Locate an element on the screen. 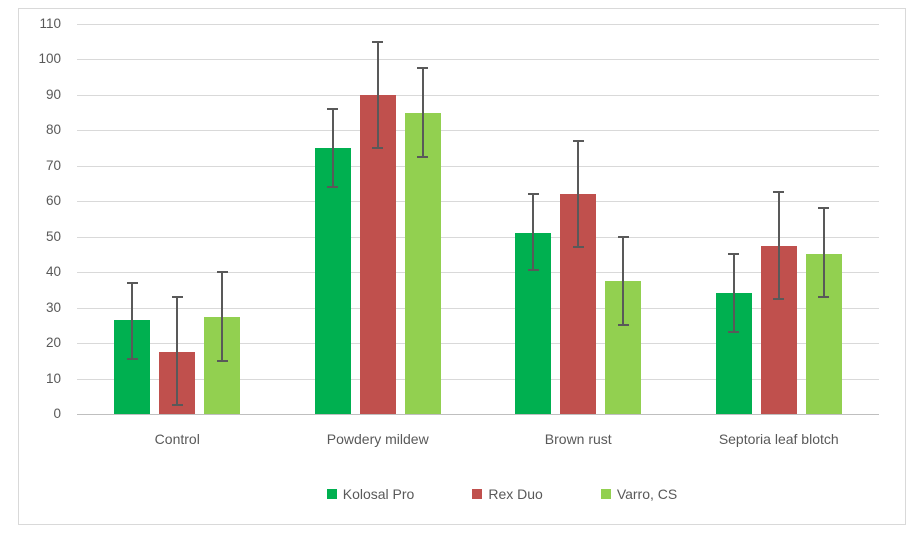 The height and width of the screenshot is (533, 913). y-axis-tick-label: 110 is located at coordinates (50, 23).